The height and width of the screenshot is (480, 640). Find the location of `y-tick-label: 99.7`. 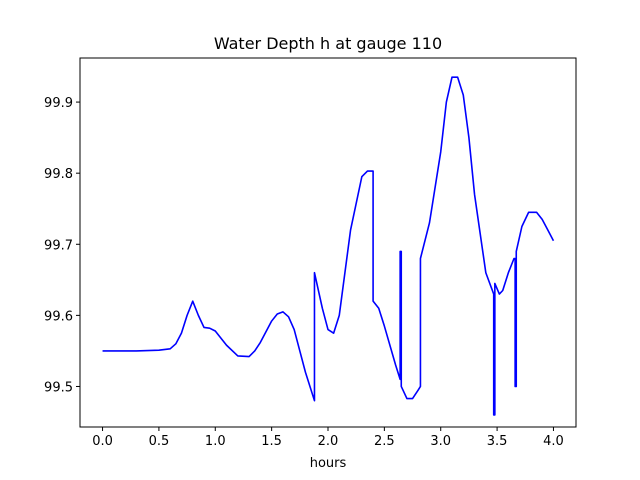

y-tick-label: 99.7 is located at coordinates (58, 245).